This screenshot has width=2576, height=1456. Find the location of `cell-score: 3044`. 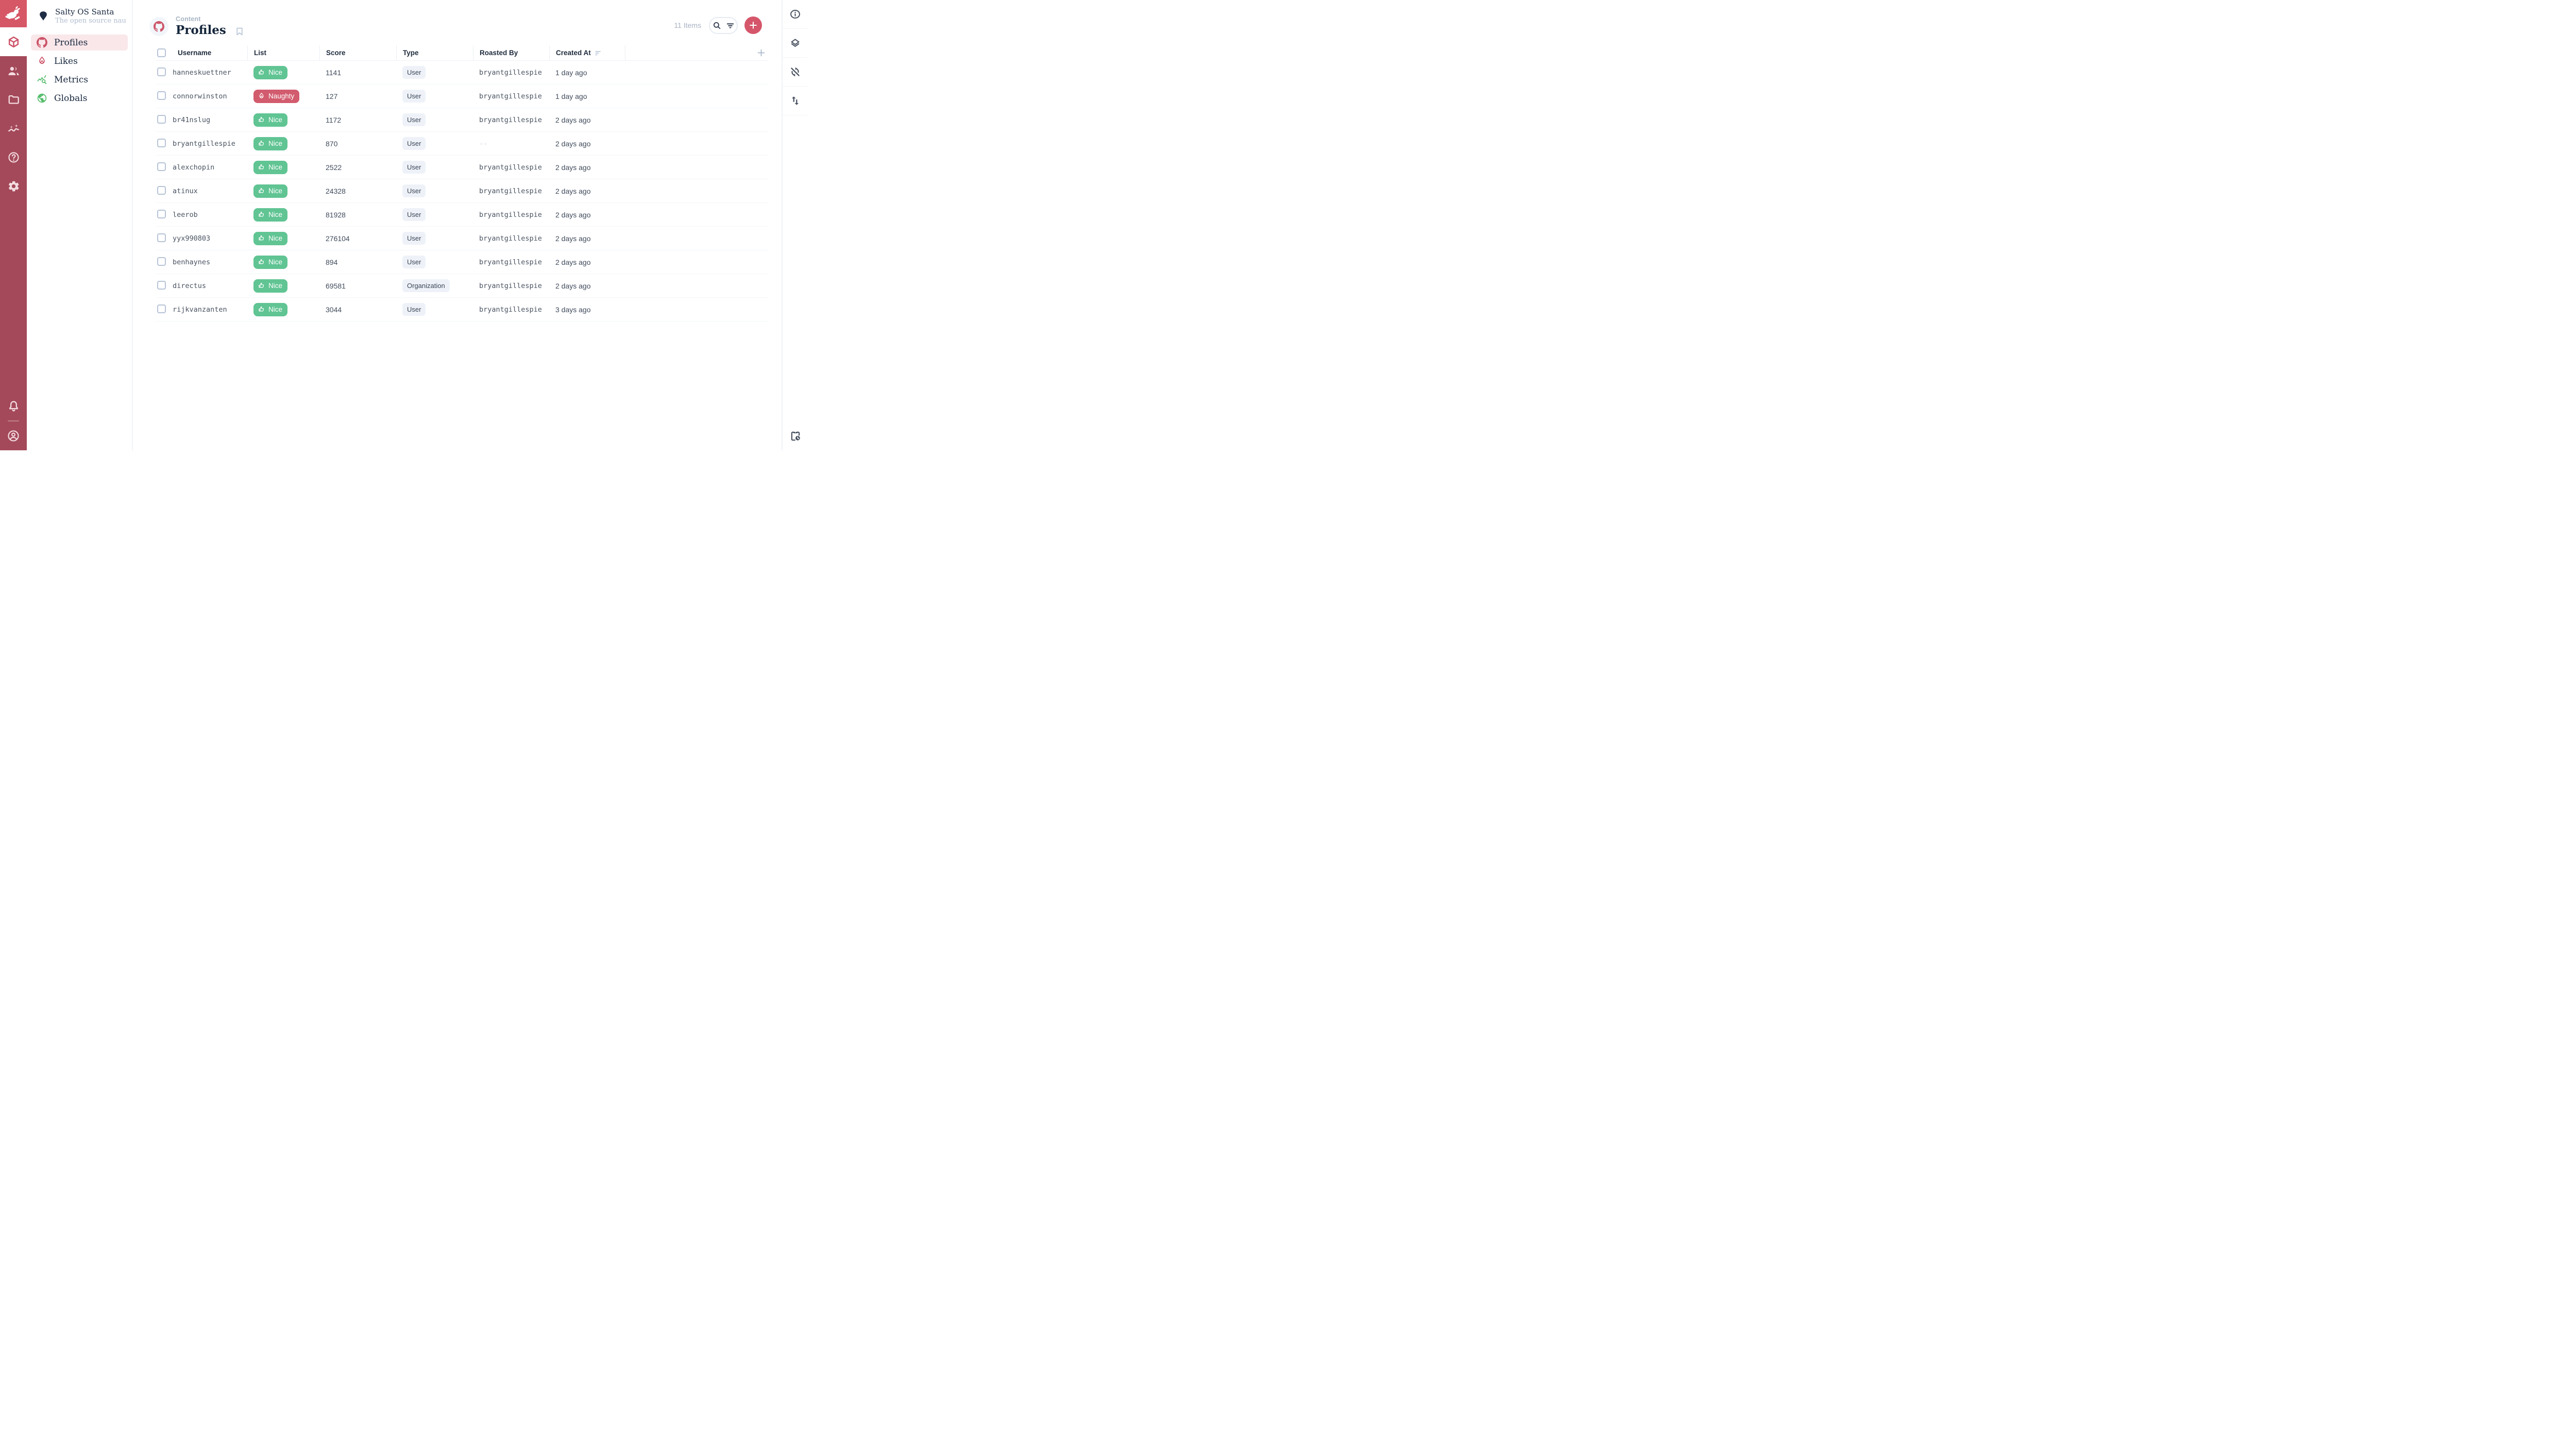

cell-score: 3044 is located at coordinates (334, 309).